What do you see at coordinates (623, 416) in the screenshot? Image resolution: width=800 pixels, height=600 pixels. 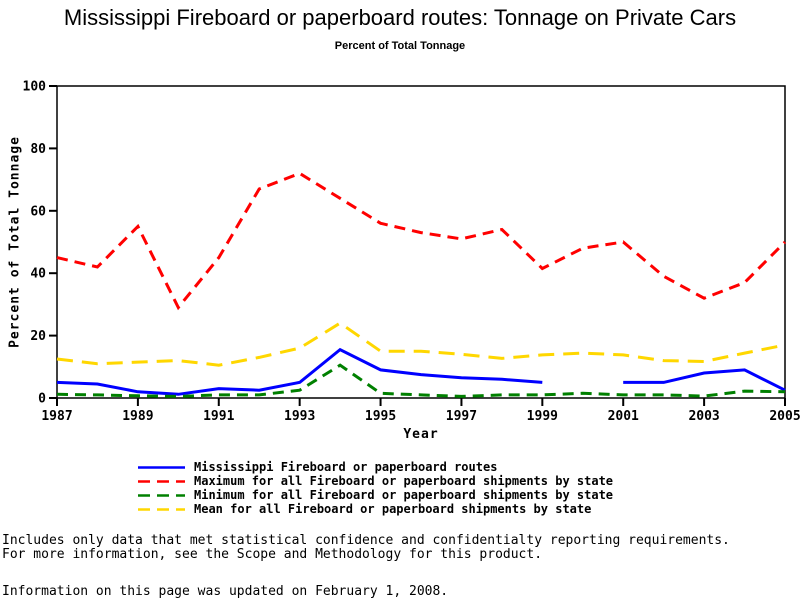 I see `x-tick-label: 2001` at bounding box center [623, 416].